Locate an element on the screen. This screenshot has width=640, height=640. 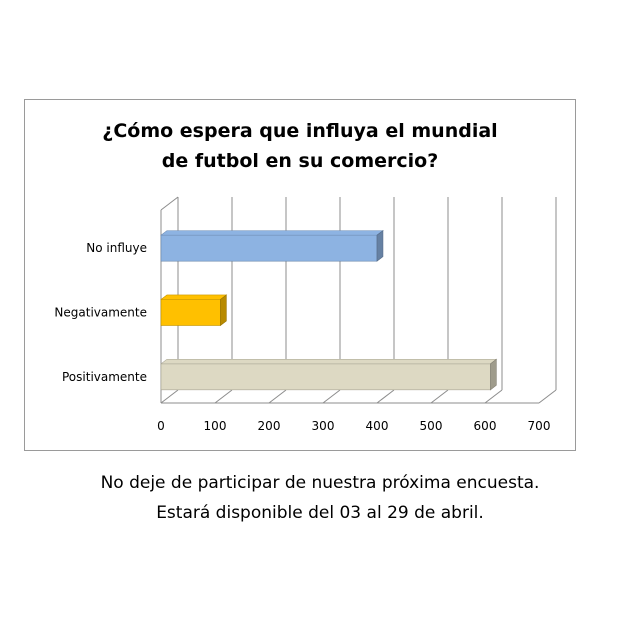
chart-title-line-2: de futbol en su comercio? is located at coordinates (300, 161).